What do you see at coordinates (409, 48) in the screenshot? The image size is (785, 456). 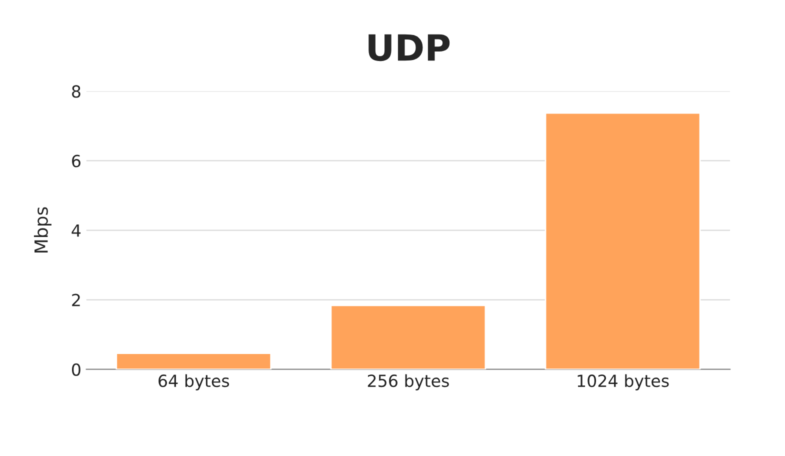 I see `chart-title: UDP` at bounding box center [409, 48].